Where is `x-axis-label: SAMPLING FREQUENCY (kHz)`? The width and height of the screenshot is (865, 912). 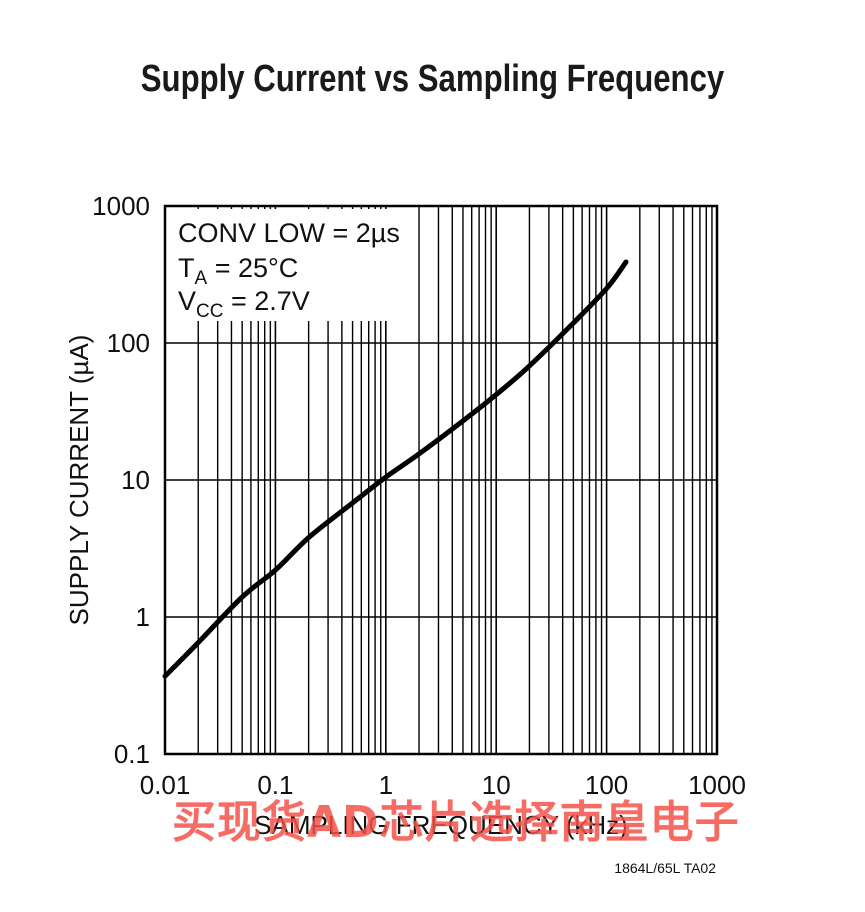 x-axis-label: SAMPLING FREQUENCY (kHz) is located at coordinates (441, 825).